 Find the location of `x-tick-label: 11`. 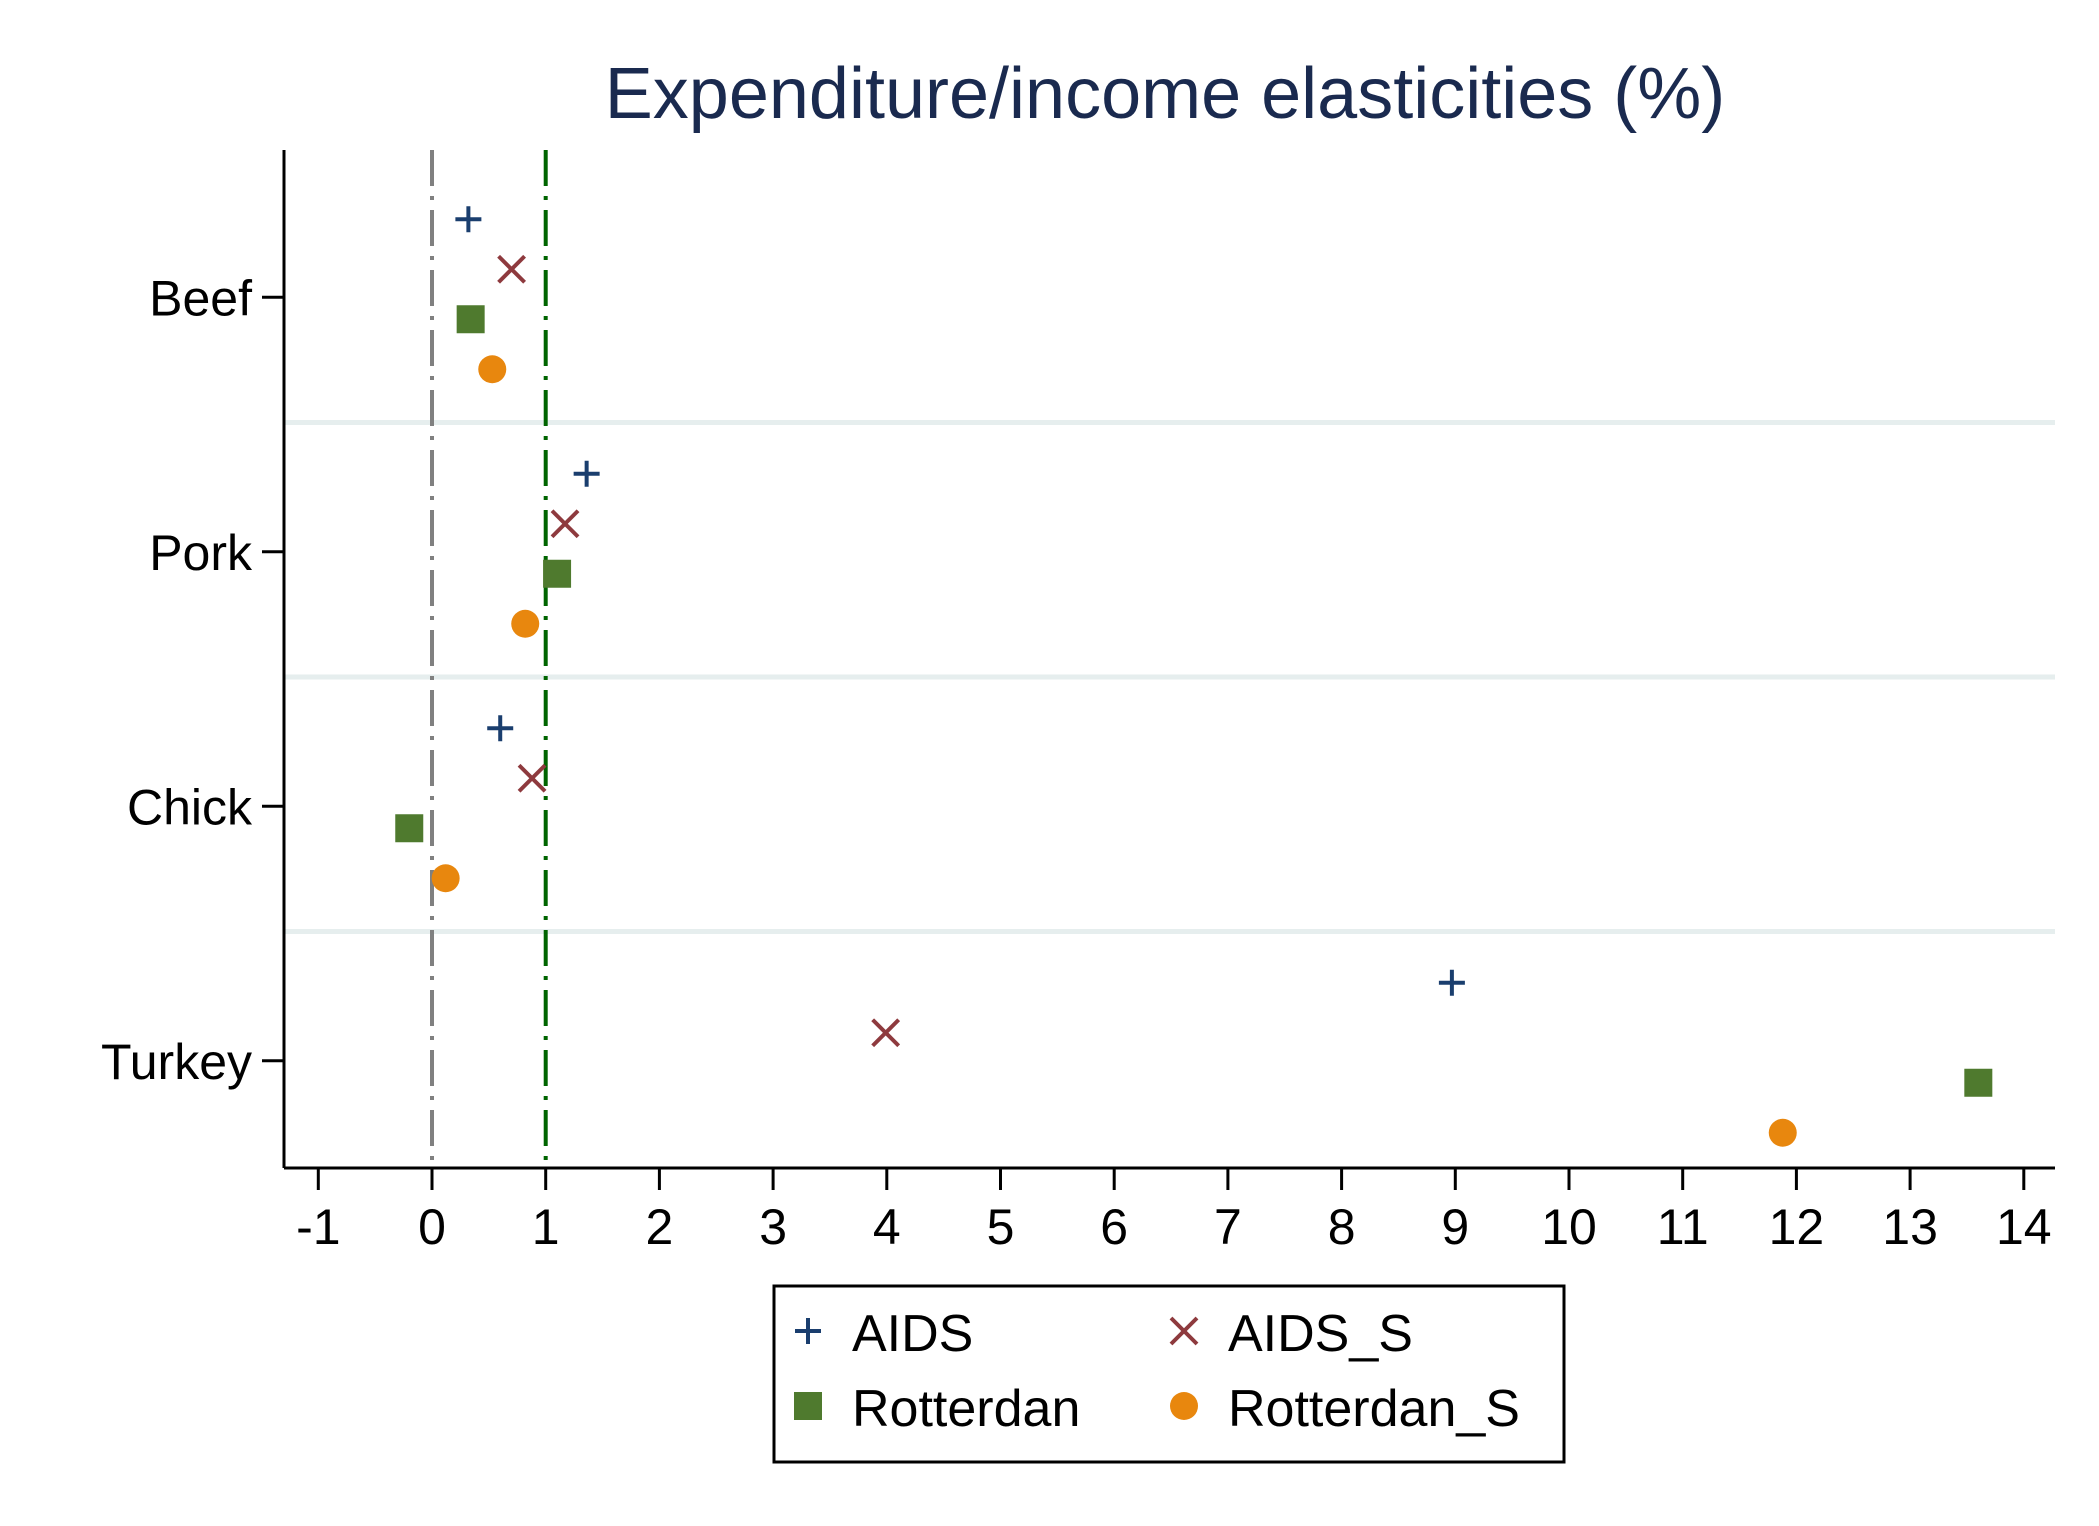

x-tick-label: 11 is located at coordinates (1683, 1227).